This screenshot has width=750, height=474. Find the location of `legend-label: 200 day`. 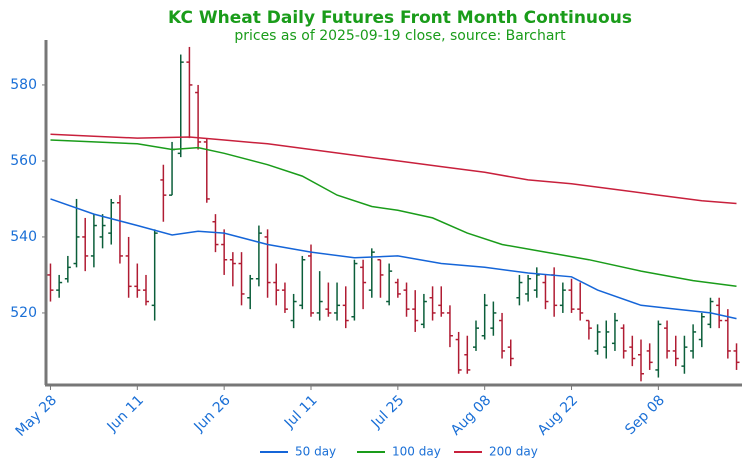

legend-label: 200 day is located at coordinates (513, 452).